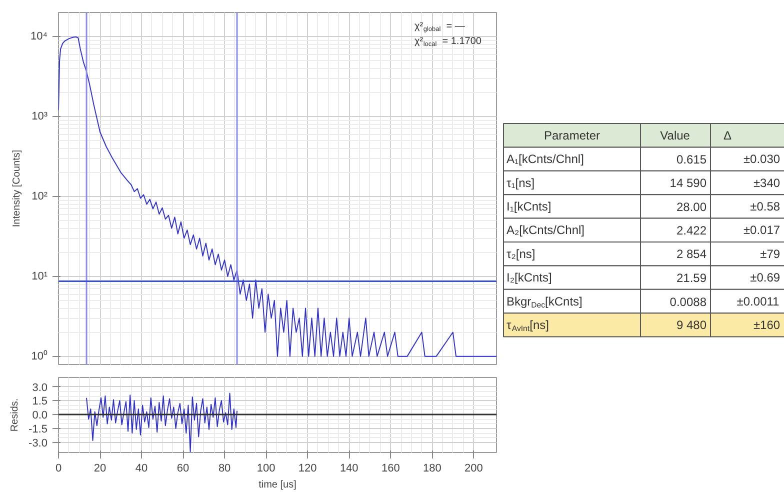  I want to click on text: ±0.017, so click(761, 230).